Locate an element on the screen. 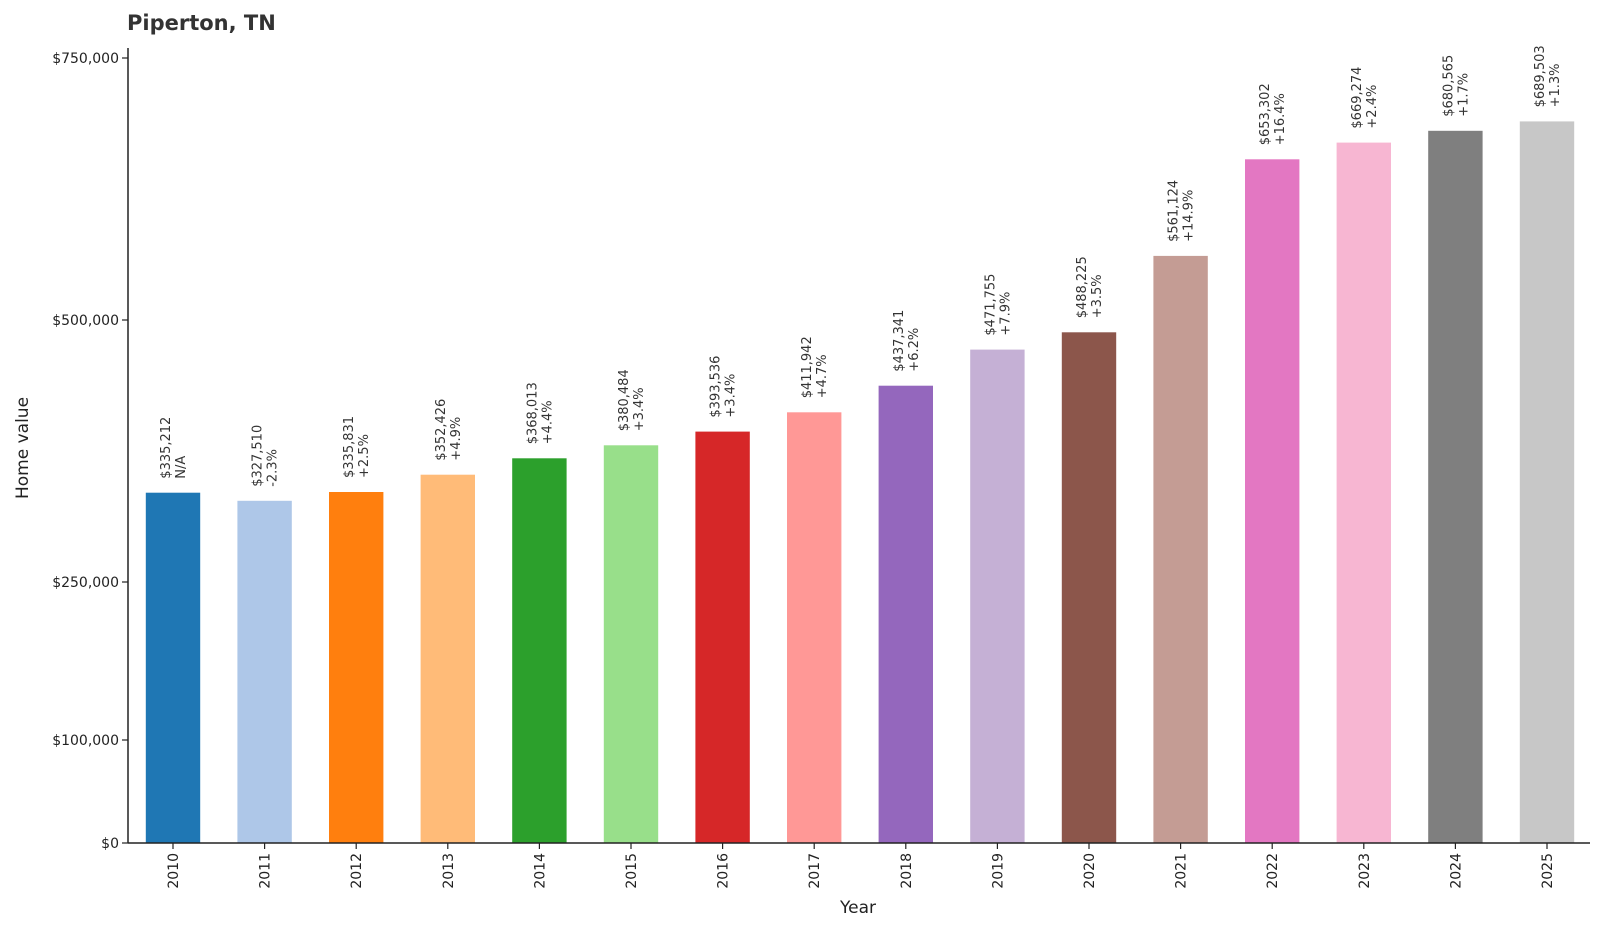  y-axis: $0 $100,000 $250,000 $500,000 $750,000 is located at coordinates (90, 450).